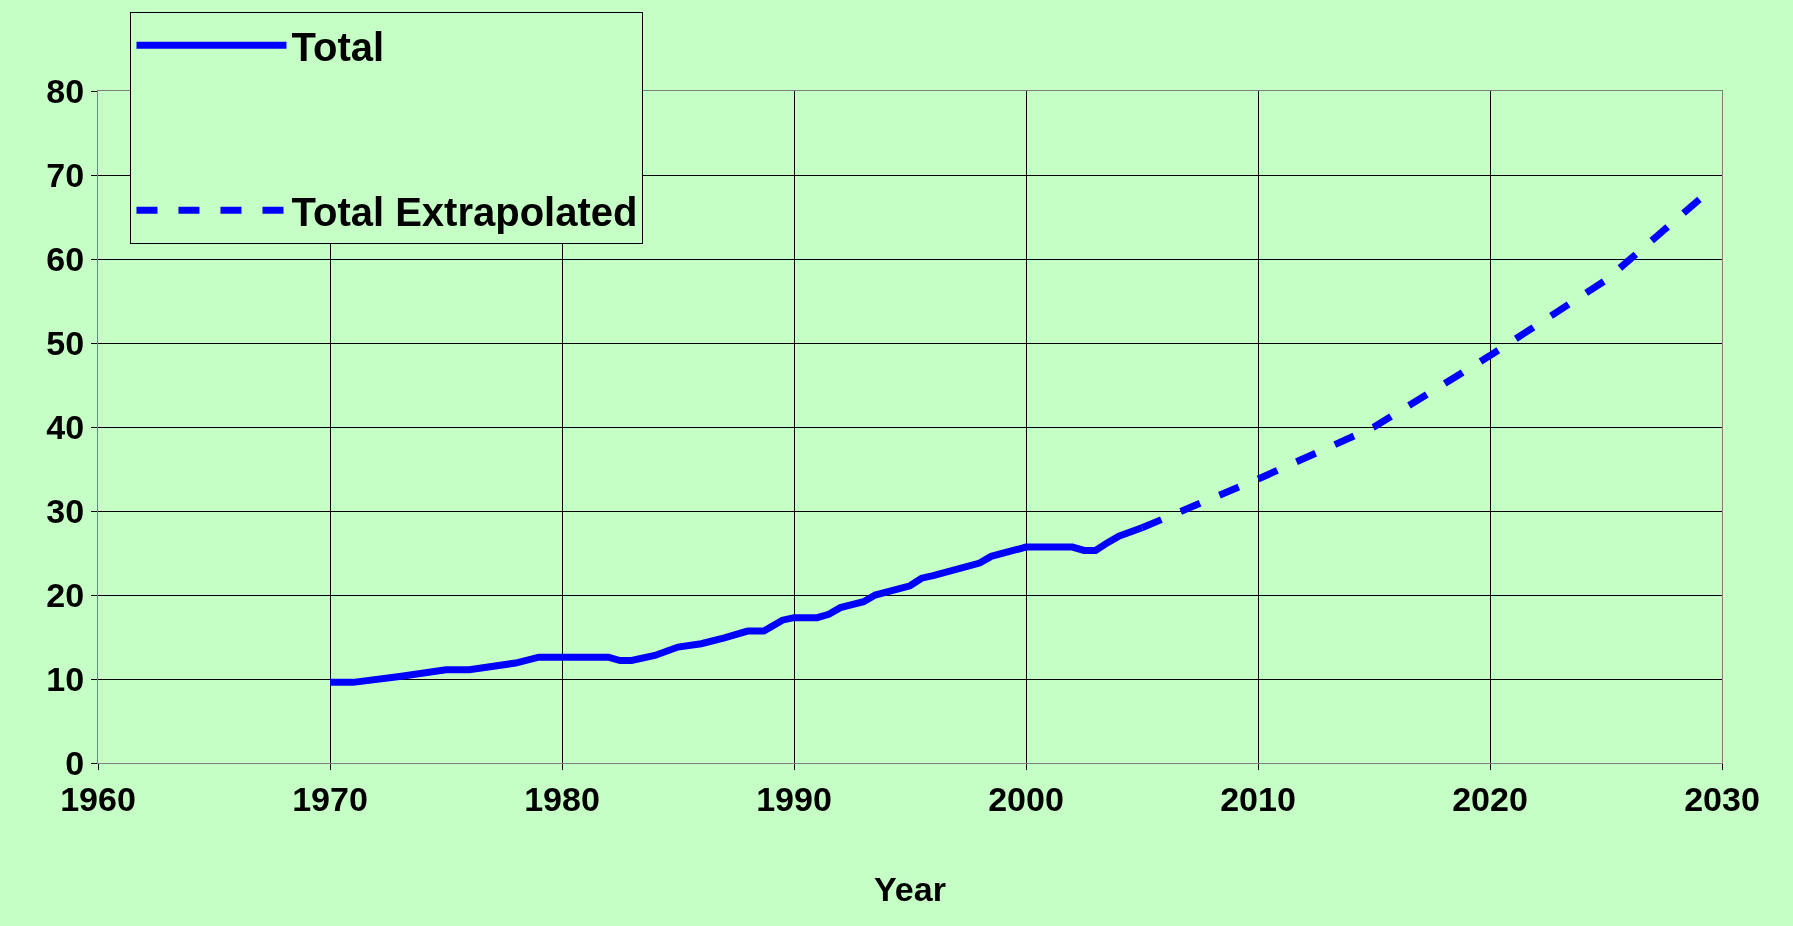 This screenshot has width=1793, height=926. I want to click on y-tick-label: 40, so click(65, 426).